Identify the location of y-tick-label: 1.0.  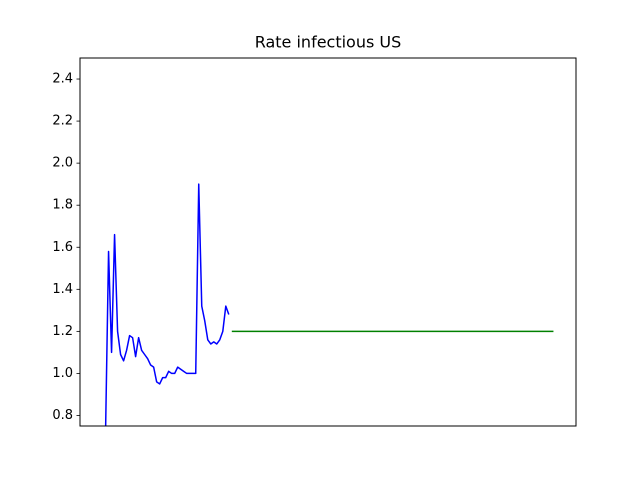
(62, 373).